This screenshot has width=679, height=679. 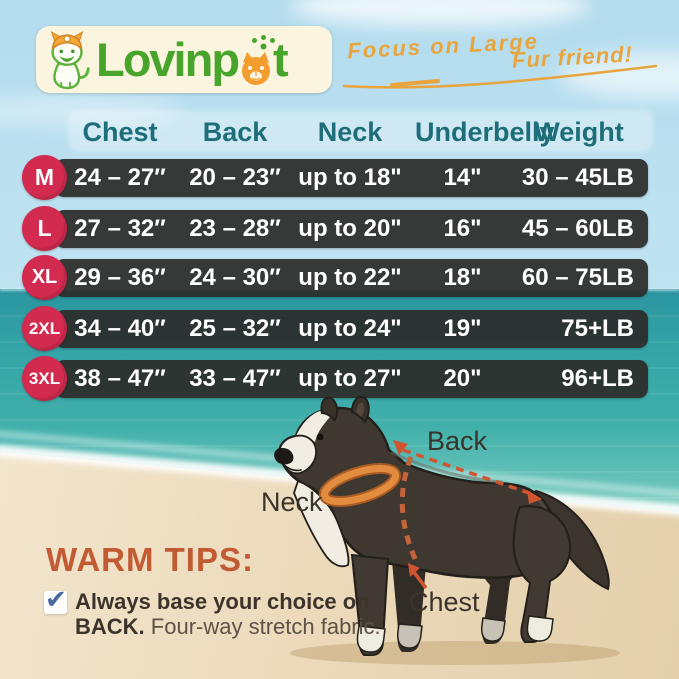 I want to click on chest-measure-arrow-icon, so click(x=418, y=576).